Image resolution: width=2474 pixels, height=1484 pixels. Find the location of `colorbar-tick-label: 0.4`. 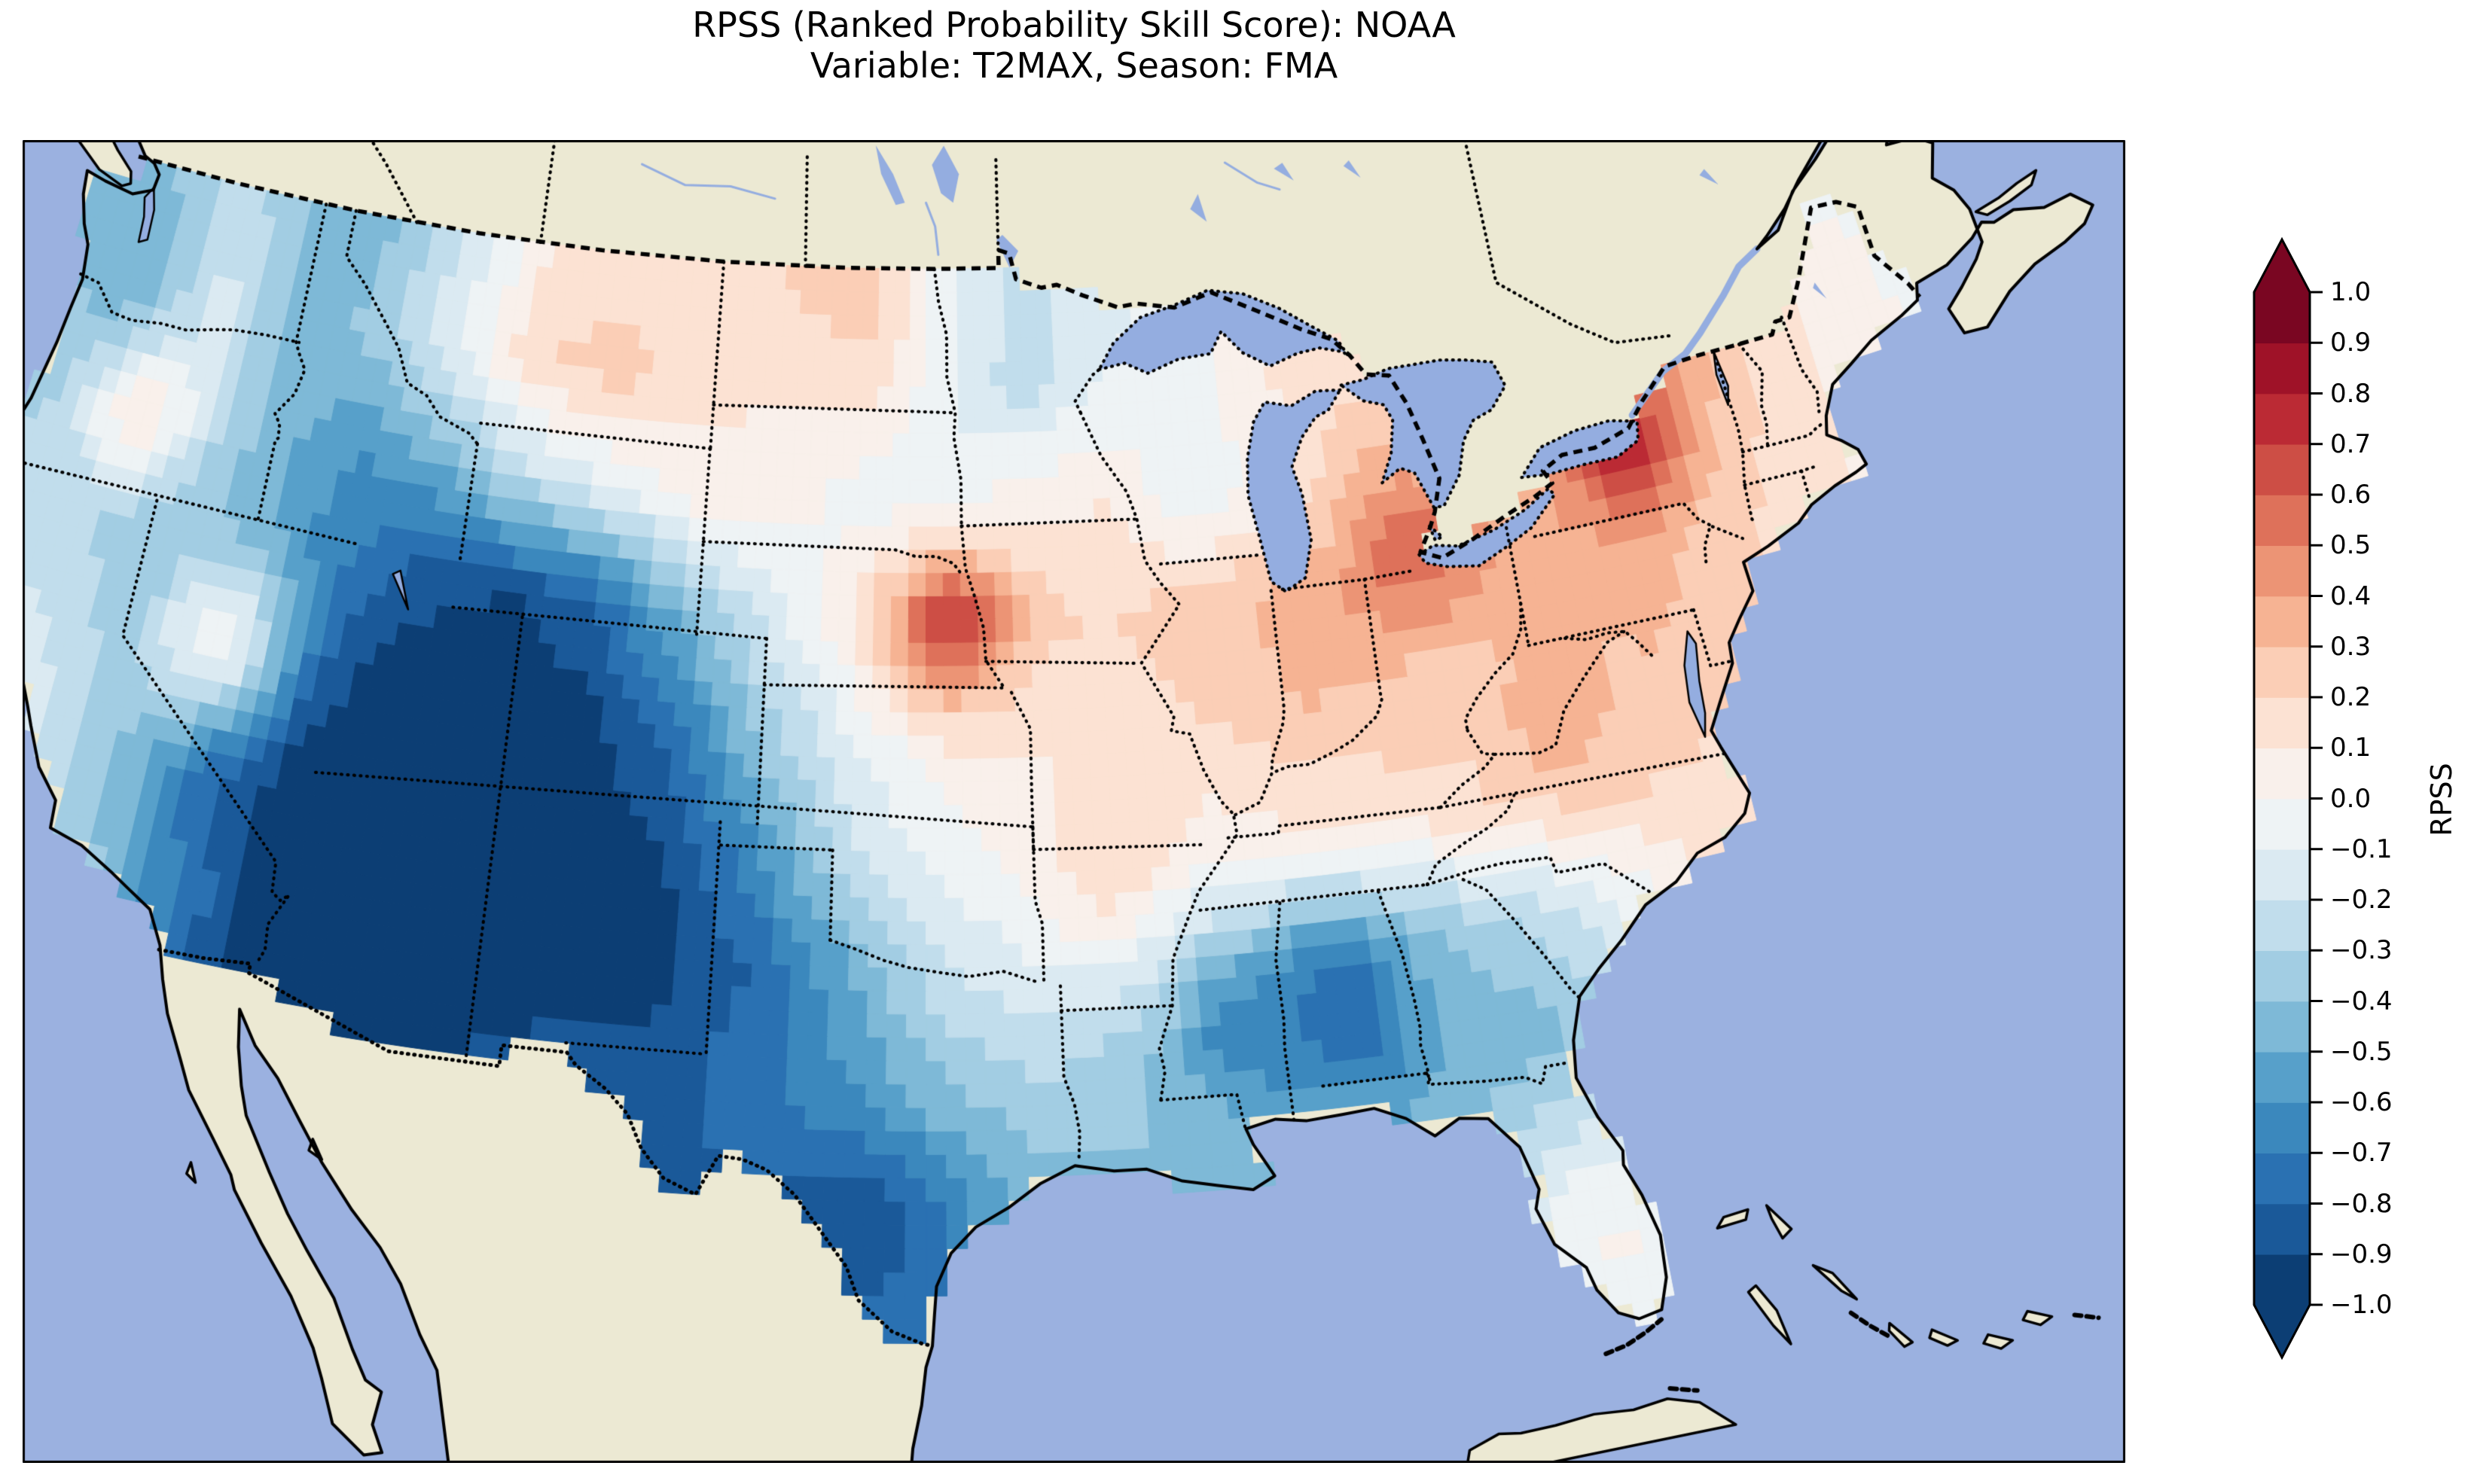

colorbar-tick-label: 0.4 is located at coordinates (2351, 595).